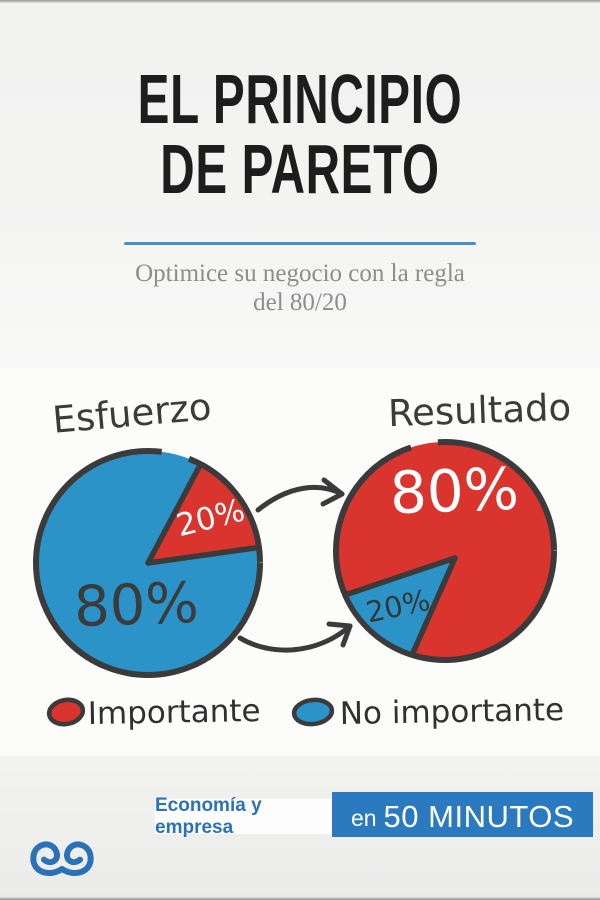  Describe the element at coordinates (479, 410) in the screenshot. I see `right-pie-title: Resultado` at that location.